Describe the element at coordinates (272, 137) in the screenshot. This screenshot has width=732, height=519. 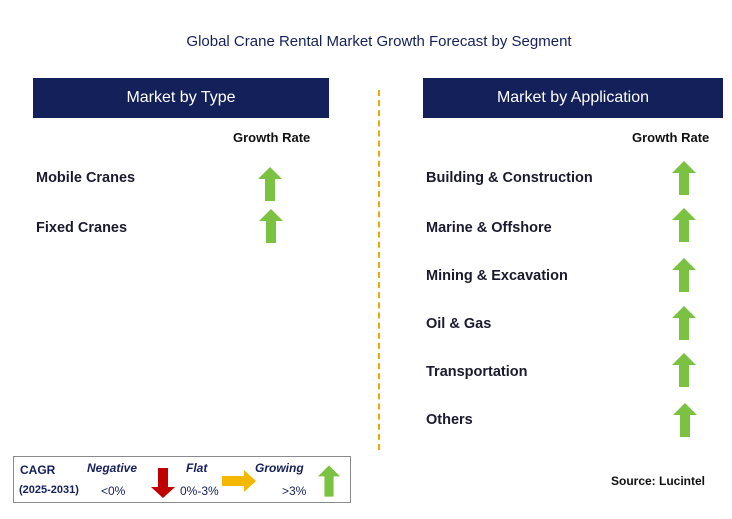
I see `type-growth-rate-label: Growth Rate` at that location.